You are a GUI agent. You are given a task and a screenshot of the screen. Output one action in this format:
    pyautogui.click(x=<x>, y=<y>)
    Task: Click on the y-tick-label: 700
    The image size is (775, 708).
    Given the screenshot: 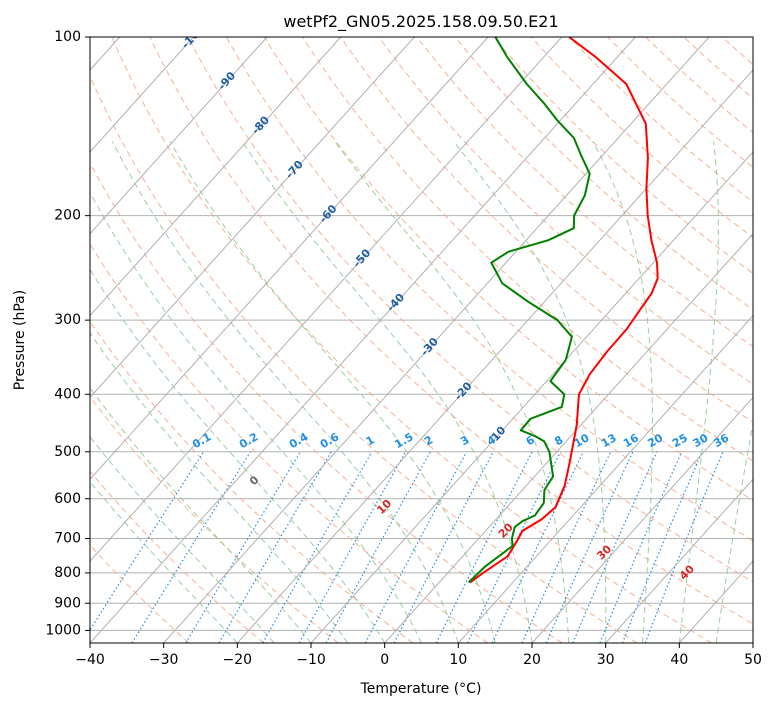 What is the action you would take?
    pyautogui.click(x=67, y=539)
    